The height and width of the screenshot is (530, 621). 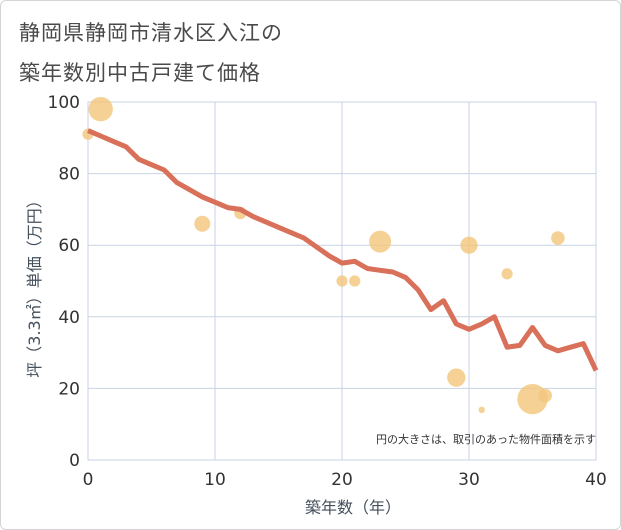 I want to click on y-axis-label: 坪（3.3㎡）単価（万円）, so click(x=34, y=284).